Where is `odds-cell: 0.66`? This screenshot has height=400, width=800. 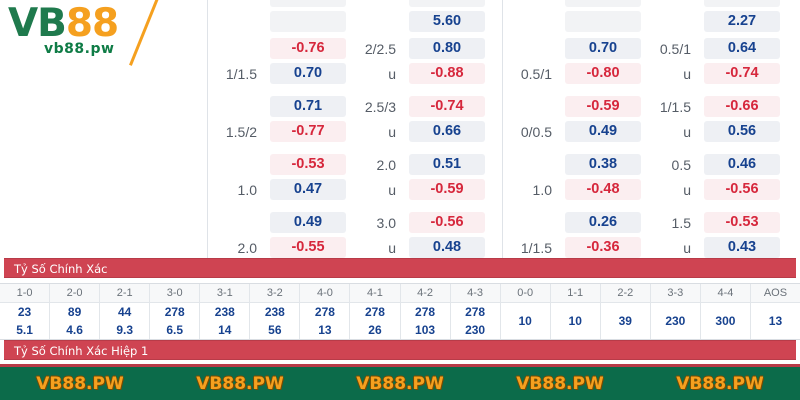 odds-cell: 0.66 is located at coordinates (447, 131).